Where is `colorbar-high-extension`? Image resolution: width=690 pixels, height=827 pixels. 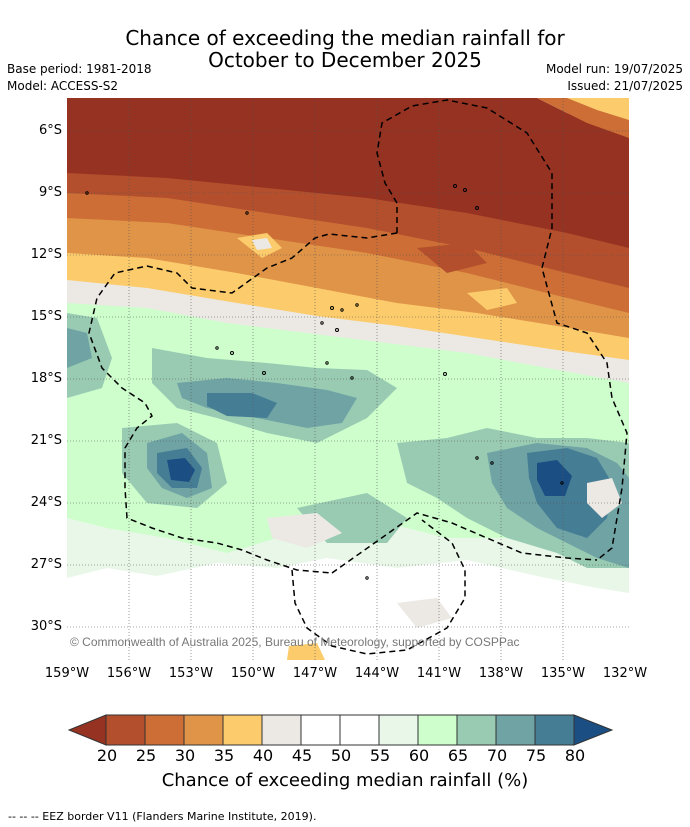
colorbar-high-extension is located at coordinates (593, 730).